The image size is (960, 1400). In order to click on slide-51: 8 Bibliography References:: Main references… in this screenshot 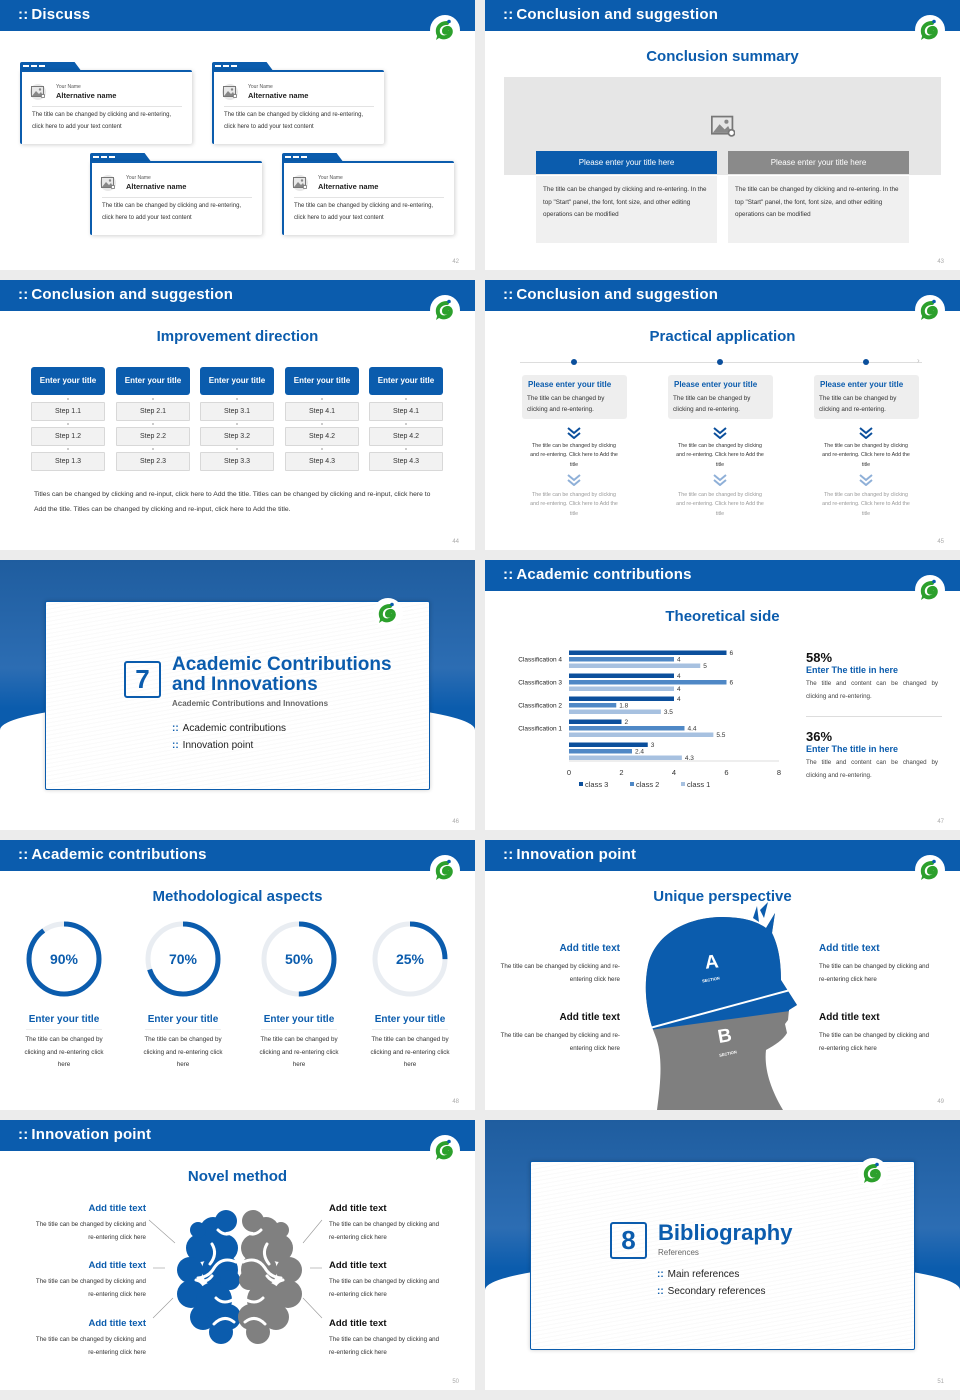, I will do `click(722, 1255)`.